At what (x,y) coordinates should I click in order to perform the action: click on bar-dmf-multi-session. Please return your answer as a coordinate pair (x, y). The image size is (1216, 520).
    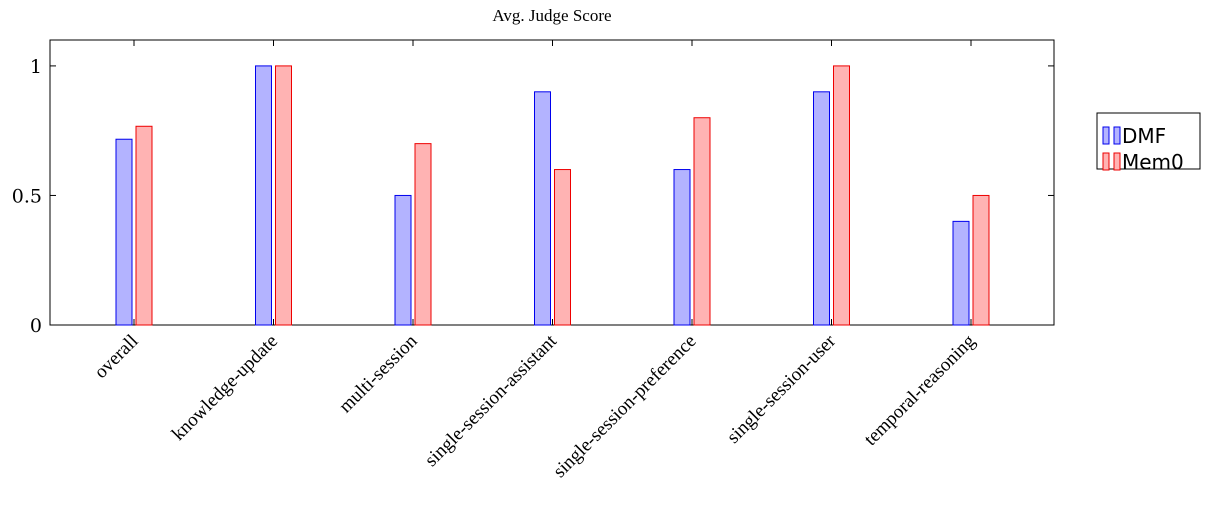
    Looking at the image, I should click on (403, 260).